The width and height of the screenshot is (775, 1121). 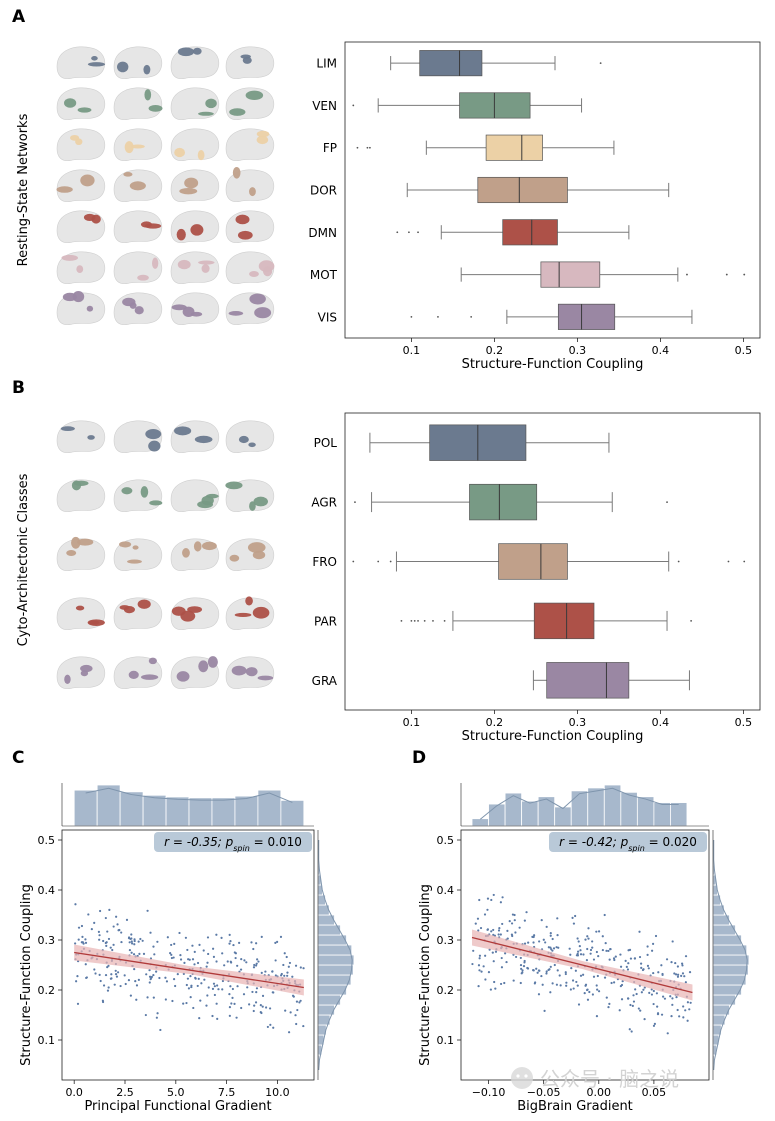 What do you see at coordinates (582, 965) in the screenshot?
I see `regression-fit` at bounding box center [582, 965].